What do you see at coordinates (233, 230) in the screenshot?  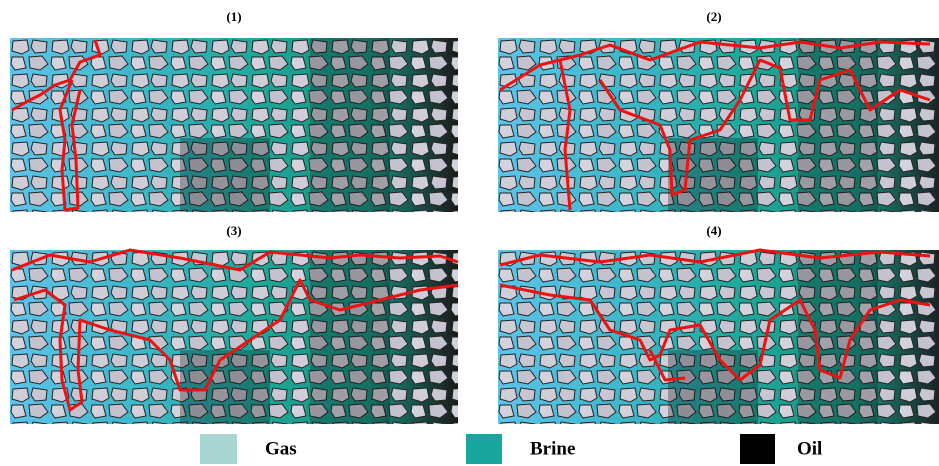 I see `panel-label: (3)` at bounding box center [233, 230].